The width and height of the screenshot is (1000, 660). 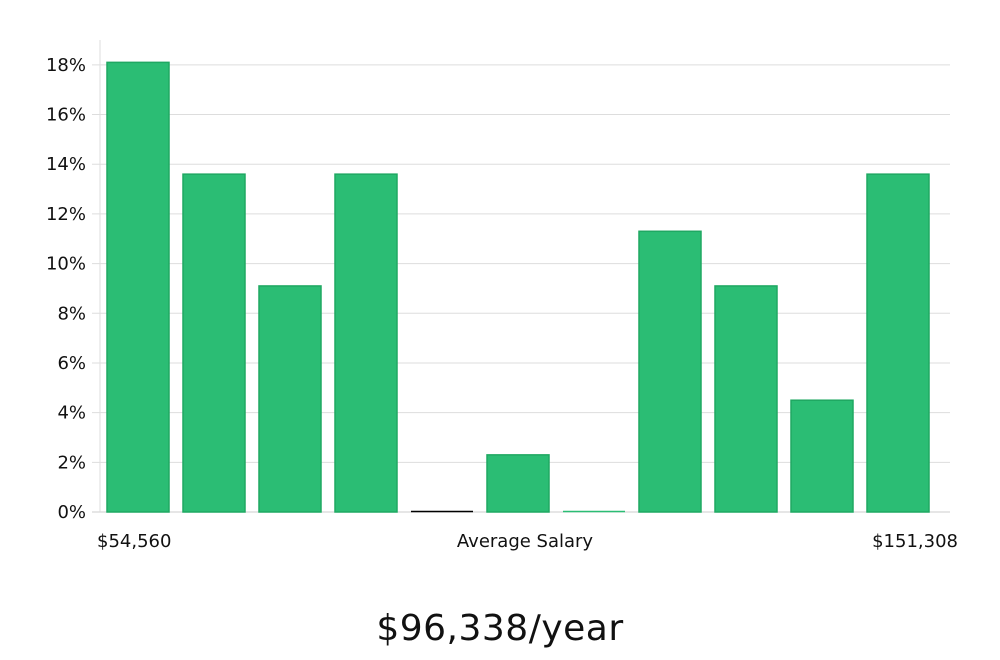 I want to click on y-tick-label: 14%, so click(x=66, y=164).